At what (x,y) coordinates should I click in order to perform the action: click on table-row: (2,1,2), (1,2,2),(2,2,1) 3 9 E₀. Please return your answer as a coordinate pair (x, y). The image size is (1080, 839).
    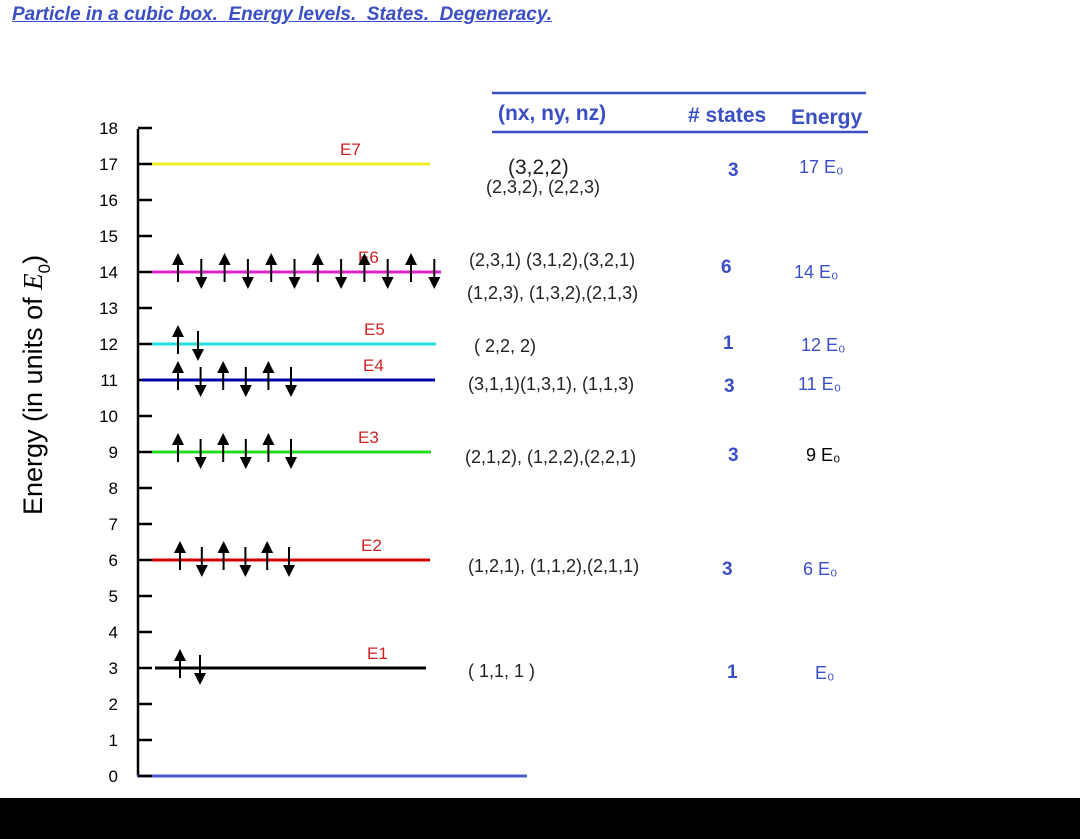
    Looking at the image, I should click on (653, 456).